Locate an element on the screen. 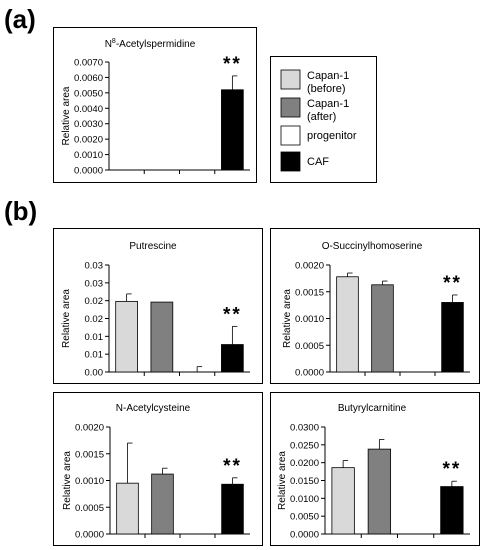 The width and height of the screenshot is (482, 550). y-tick-label: 0.0040 is located at coordinates (88, 109).